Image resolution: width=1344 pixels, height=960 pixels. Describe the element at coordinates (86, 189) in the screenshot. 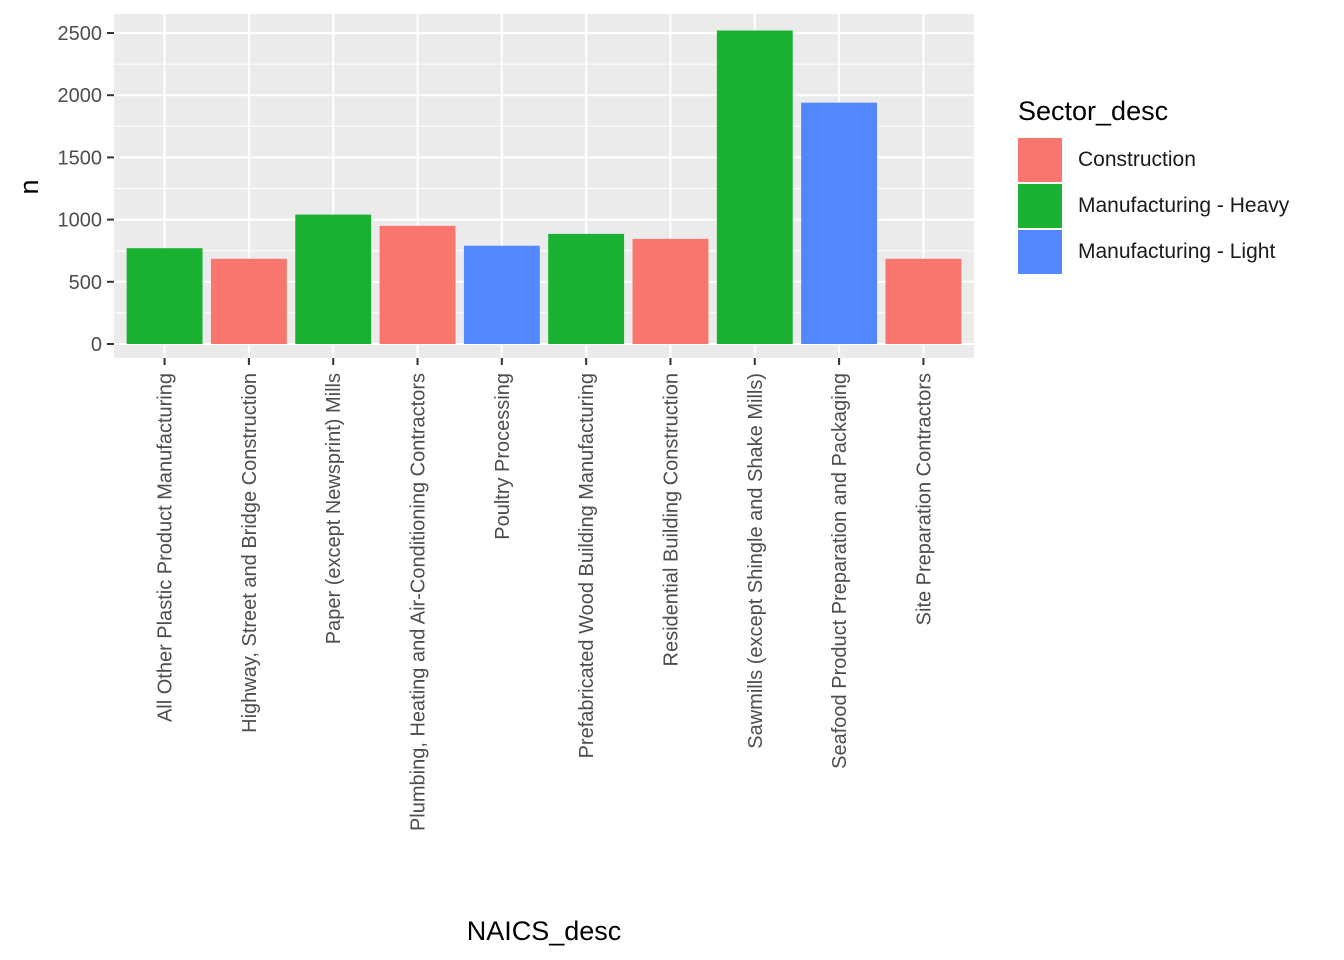

I see `y-axis: 0 500 1000 1500 2000 2500` at that location.